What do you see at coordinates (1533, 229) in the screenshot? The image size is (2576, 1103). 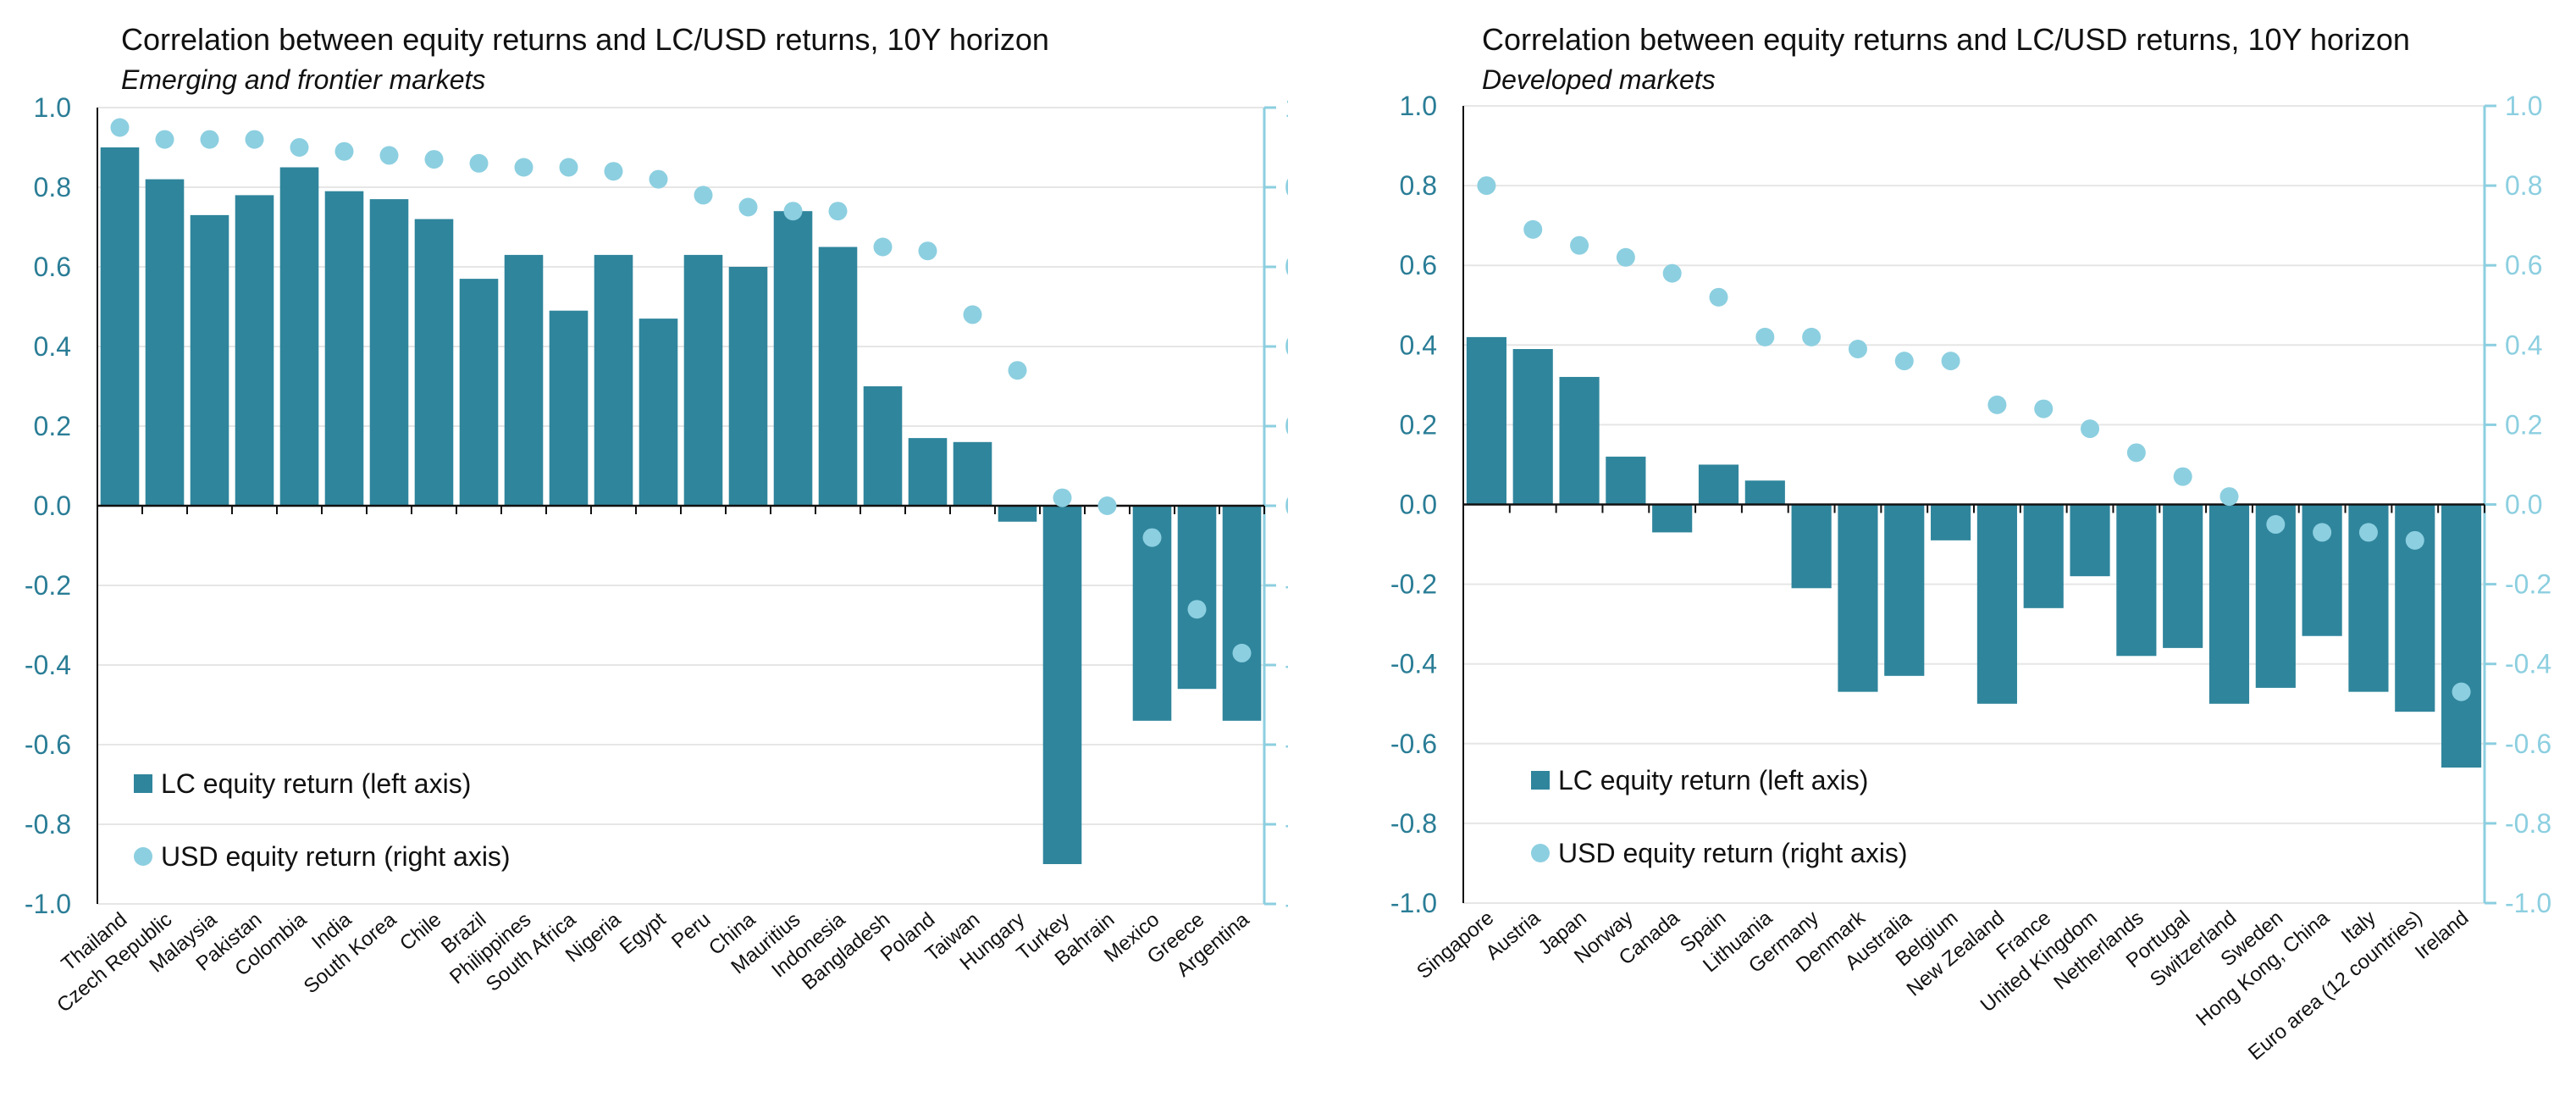 I see `dot-austria` at bounding box center [1533, 229].